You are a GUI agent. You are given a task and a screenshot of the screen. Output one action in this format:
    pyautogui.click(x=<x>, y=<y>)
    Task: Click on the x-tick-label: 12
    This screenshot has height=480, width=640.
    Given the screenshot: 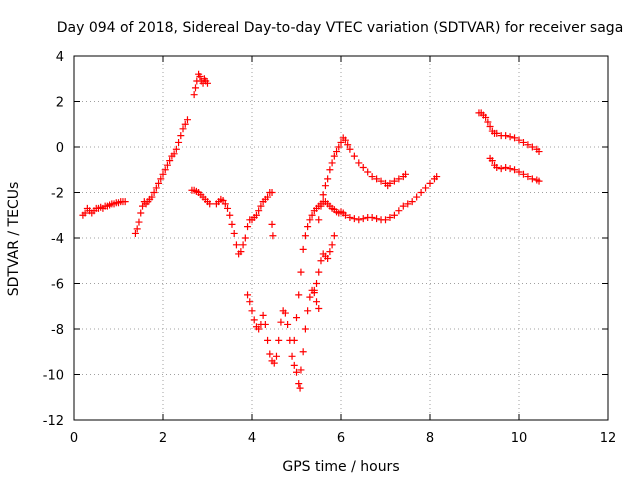 What is the action you would take?
    pyautogui.click(x=608, y=438)
    